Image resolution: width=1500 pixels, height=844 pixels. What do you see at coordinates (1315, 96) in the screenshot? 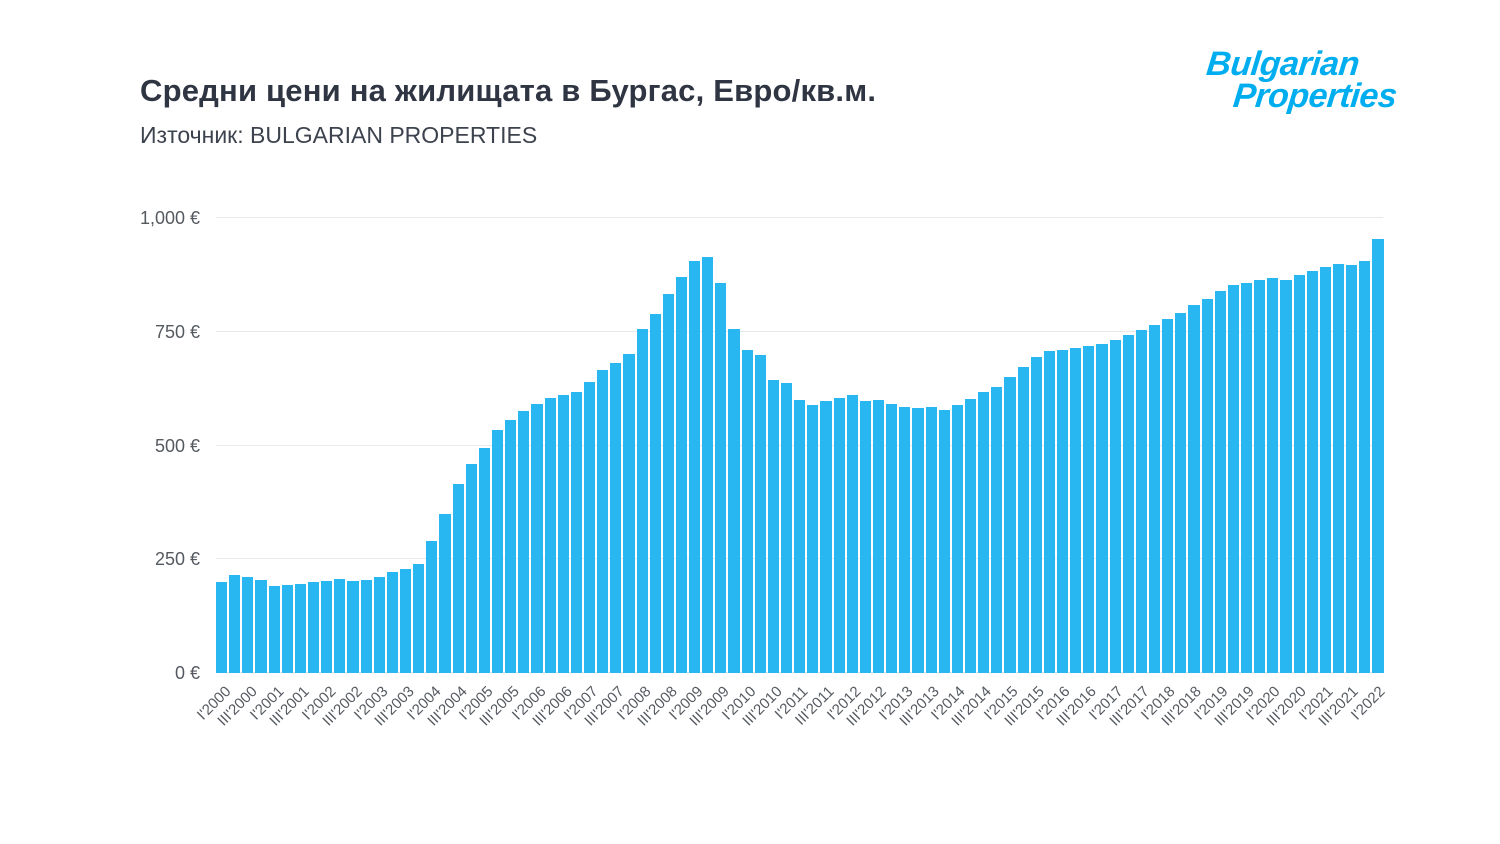
I see `brand-logo-line2: Properties` at bounding box center [1315, 96].